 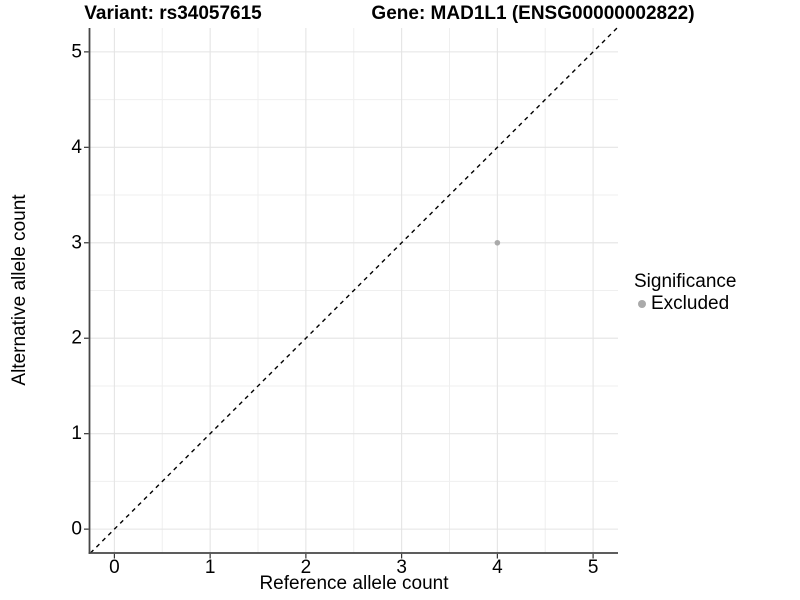 What do you see at coordinates (497, 567) in the screenshot?
I see `x-tick-label: 4` at bounding box center [497, 567].